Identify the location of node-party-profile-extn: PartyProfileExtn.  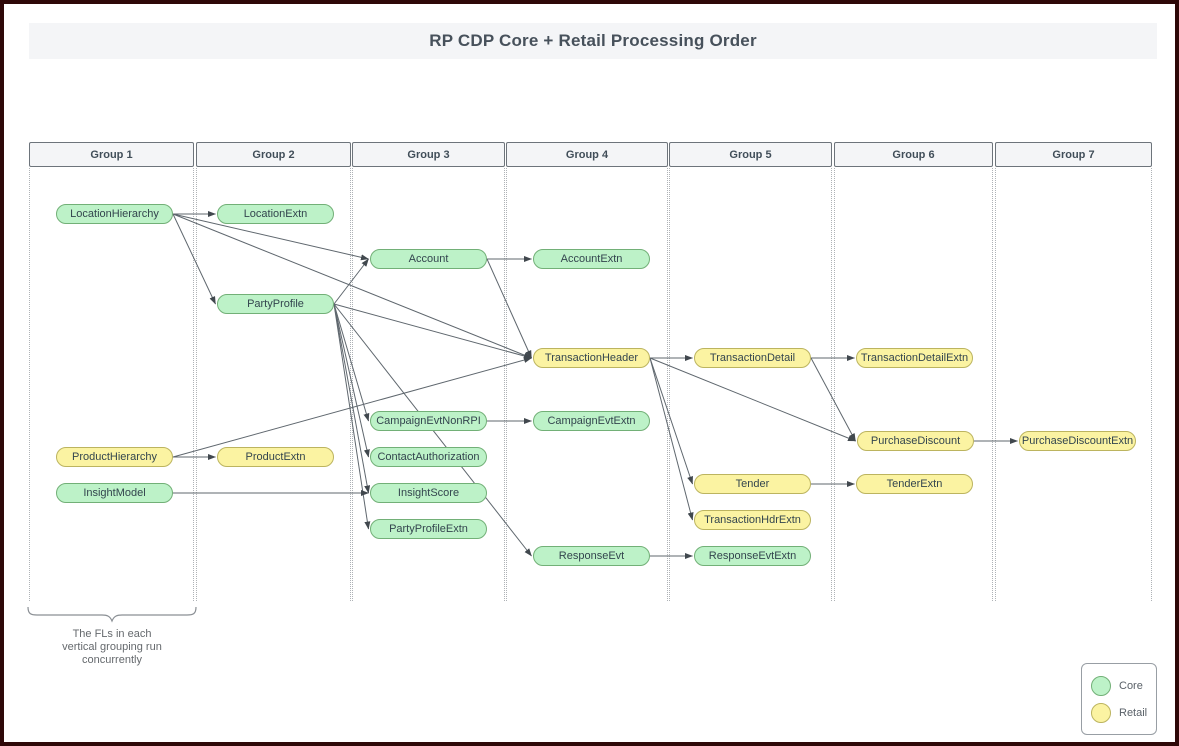
(428, 529).